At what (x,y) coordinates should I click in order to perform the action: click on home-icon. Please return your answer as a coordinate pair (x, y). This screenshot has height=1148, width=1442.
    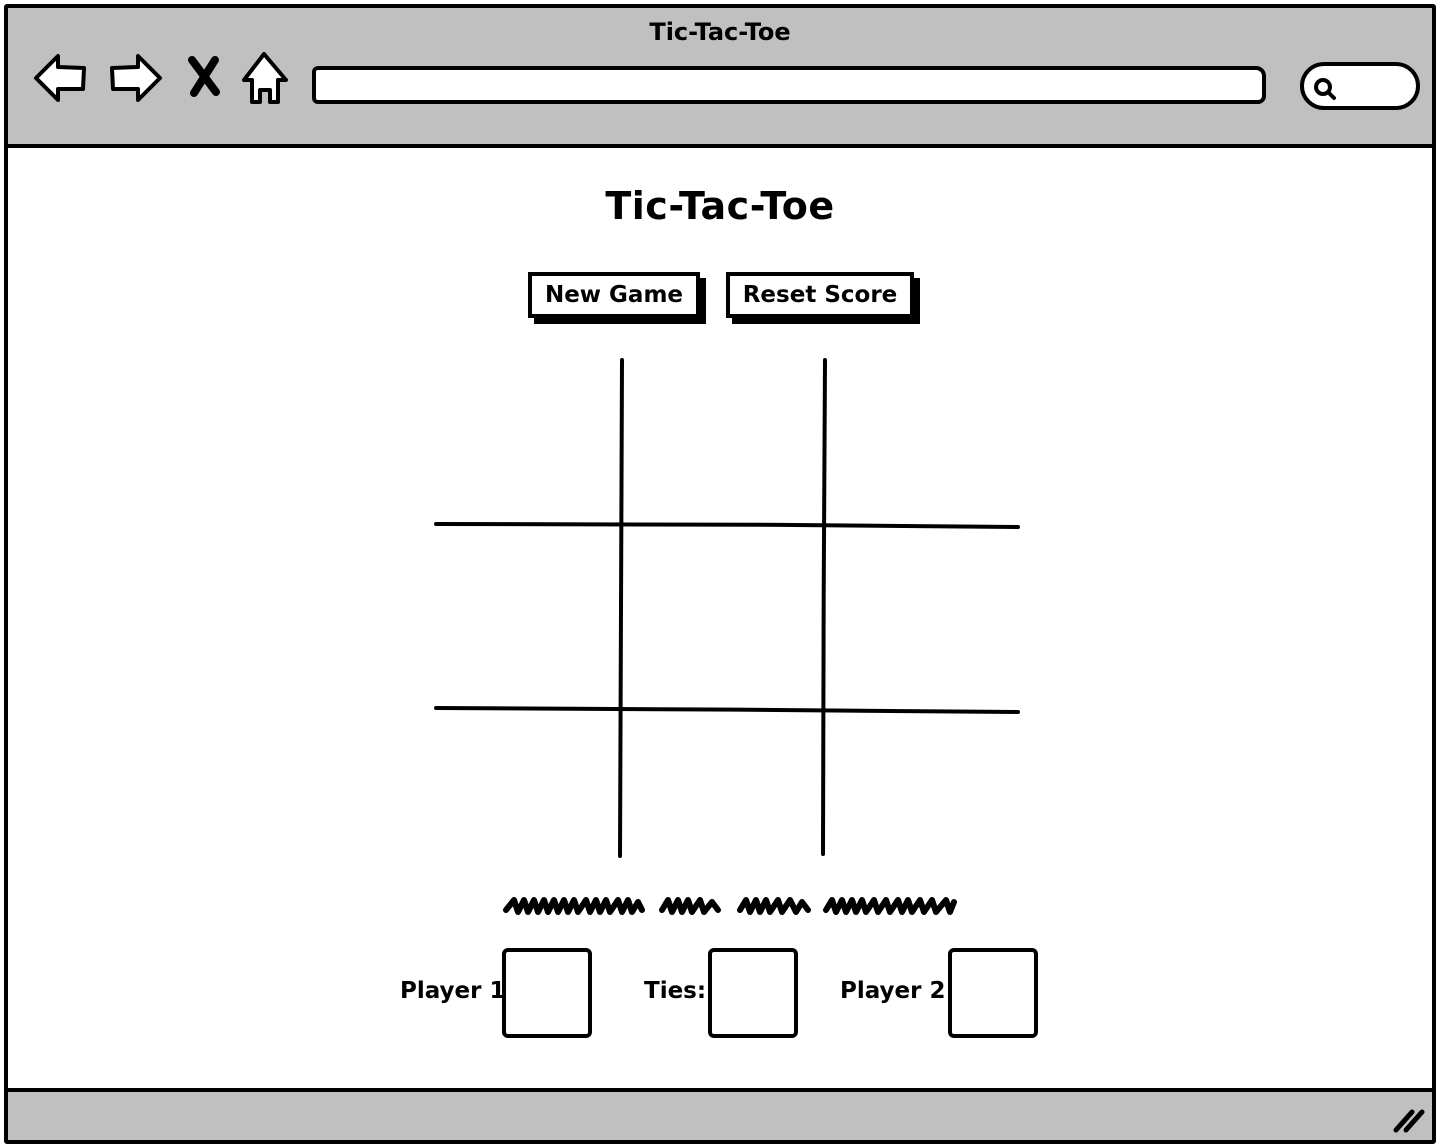
    Looking at the image, I should click on (265, 78).